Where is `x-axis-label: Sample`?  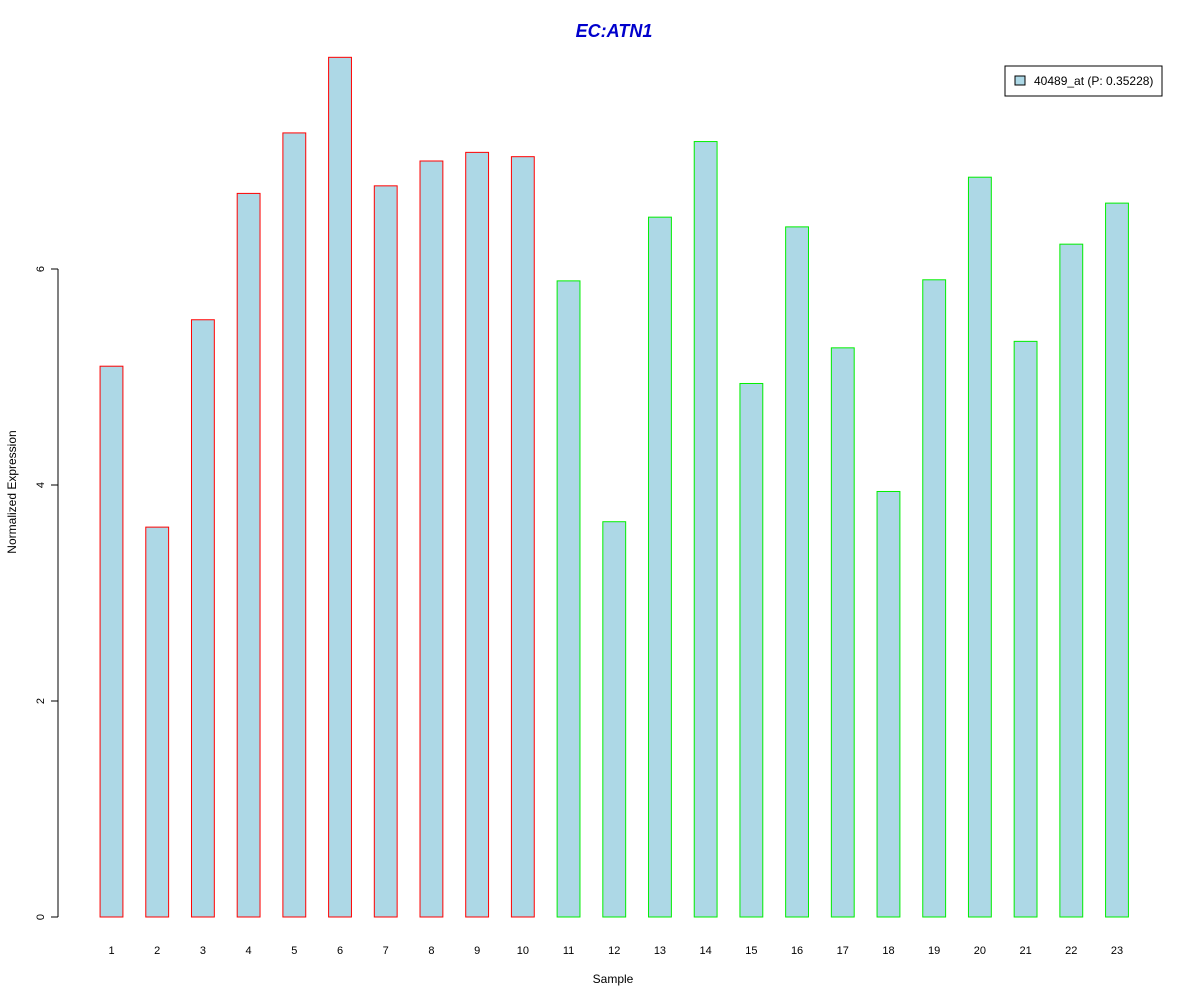 x-axis-label: Sample is located at coordinates (613, 979).